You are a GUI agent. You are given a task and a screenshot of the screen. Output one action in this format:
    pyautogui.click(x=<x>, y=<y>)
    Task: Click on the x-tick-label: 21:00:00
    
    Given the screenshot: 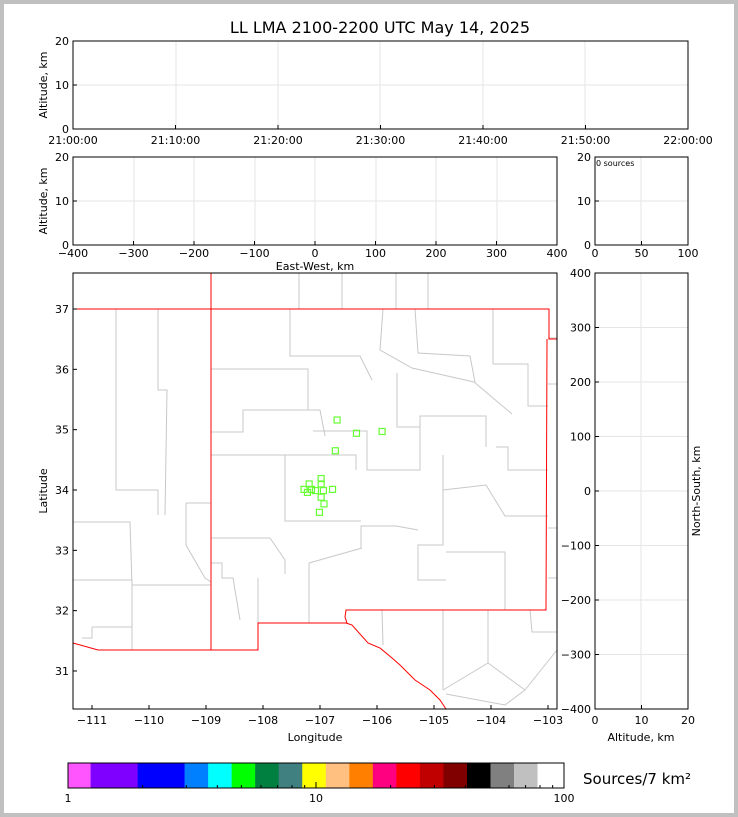 What is the action you would take?
    pyautogui.click(x=72, y=140)
    